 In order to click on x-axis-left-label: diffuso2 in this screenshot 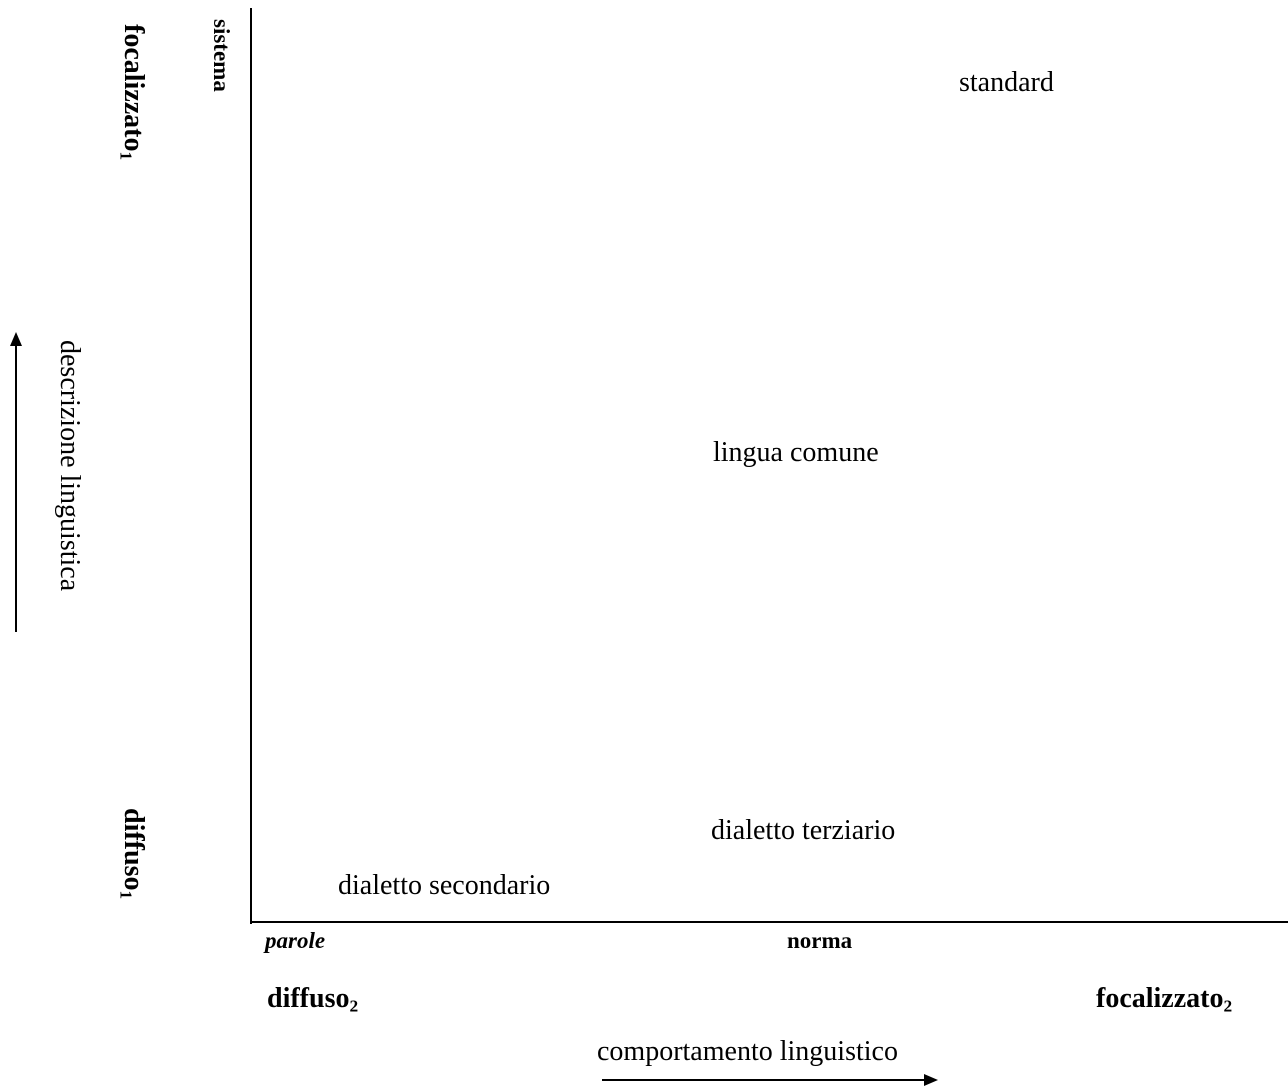, I will do `click(313, 999)`.